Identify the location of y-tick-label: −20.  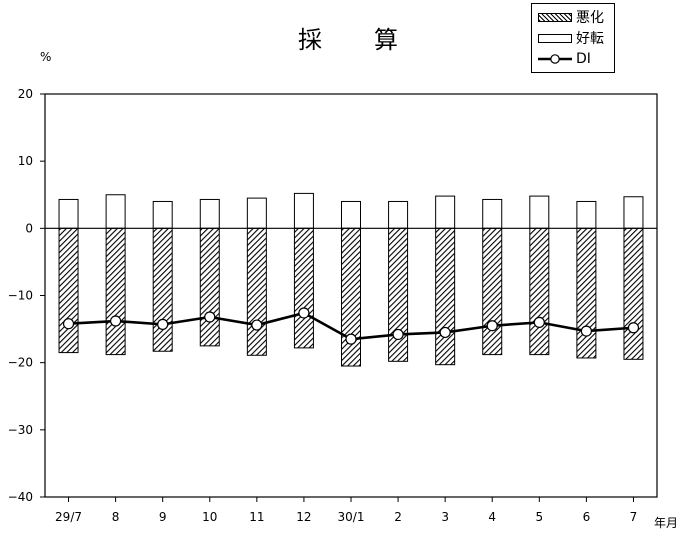
(20, 363).